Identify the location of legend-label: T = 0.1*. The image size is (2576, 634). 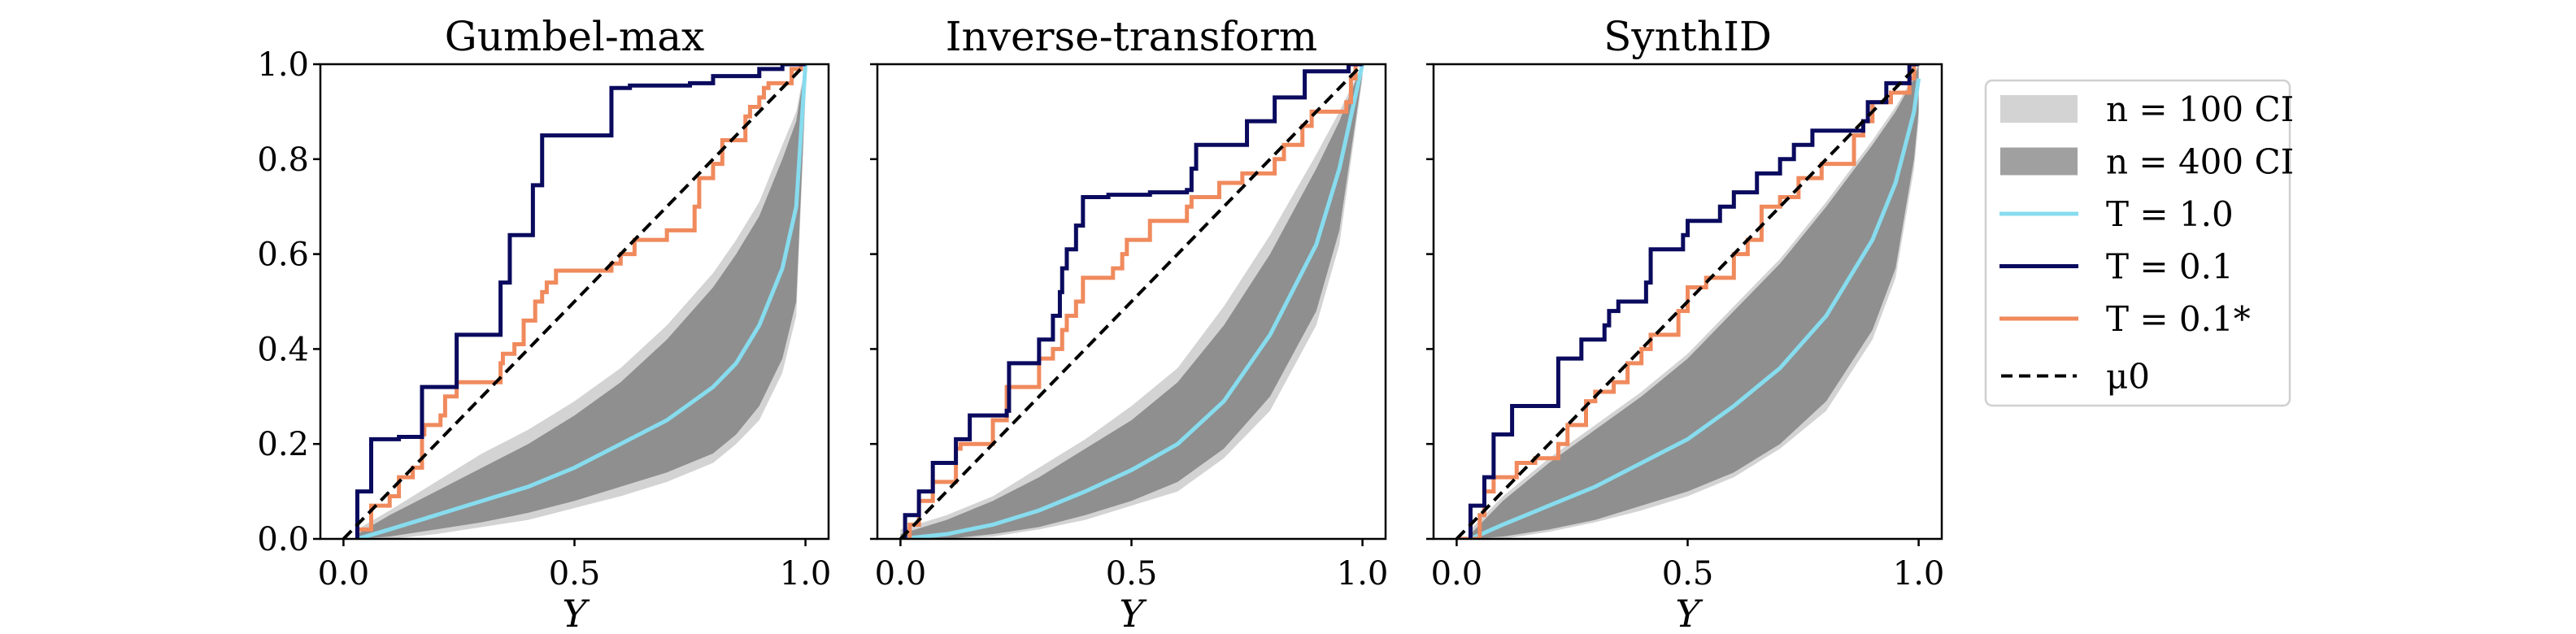
(2179, 319).